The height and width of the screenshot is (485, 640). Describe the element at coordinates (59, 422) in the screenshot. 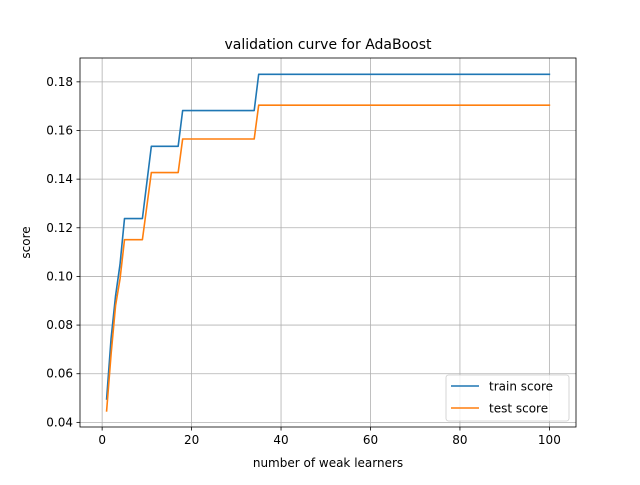

I see `y-tick-label: 0.04` at that location.